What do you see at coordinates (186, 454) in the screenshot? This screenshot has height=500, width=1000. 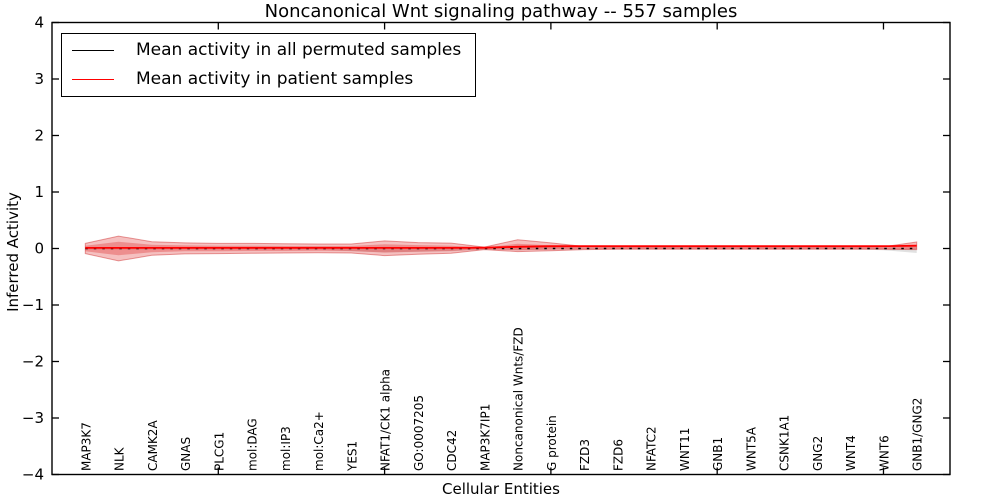 I see `entity-label: GNAS` at bounding box center [186, 454].